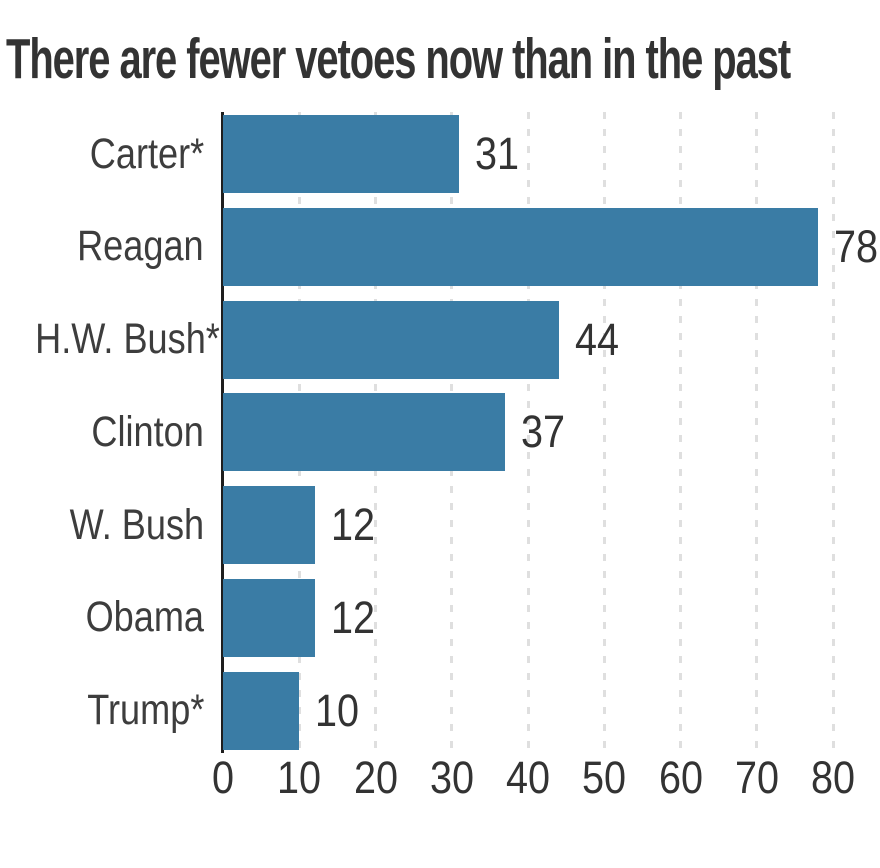 The height and width of the screenshot is (868, 880). I want to click on y-axis-line, so click(222, 432).